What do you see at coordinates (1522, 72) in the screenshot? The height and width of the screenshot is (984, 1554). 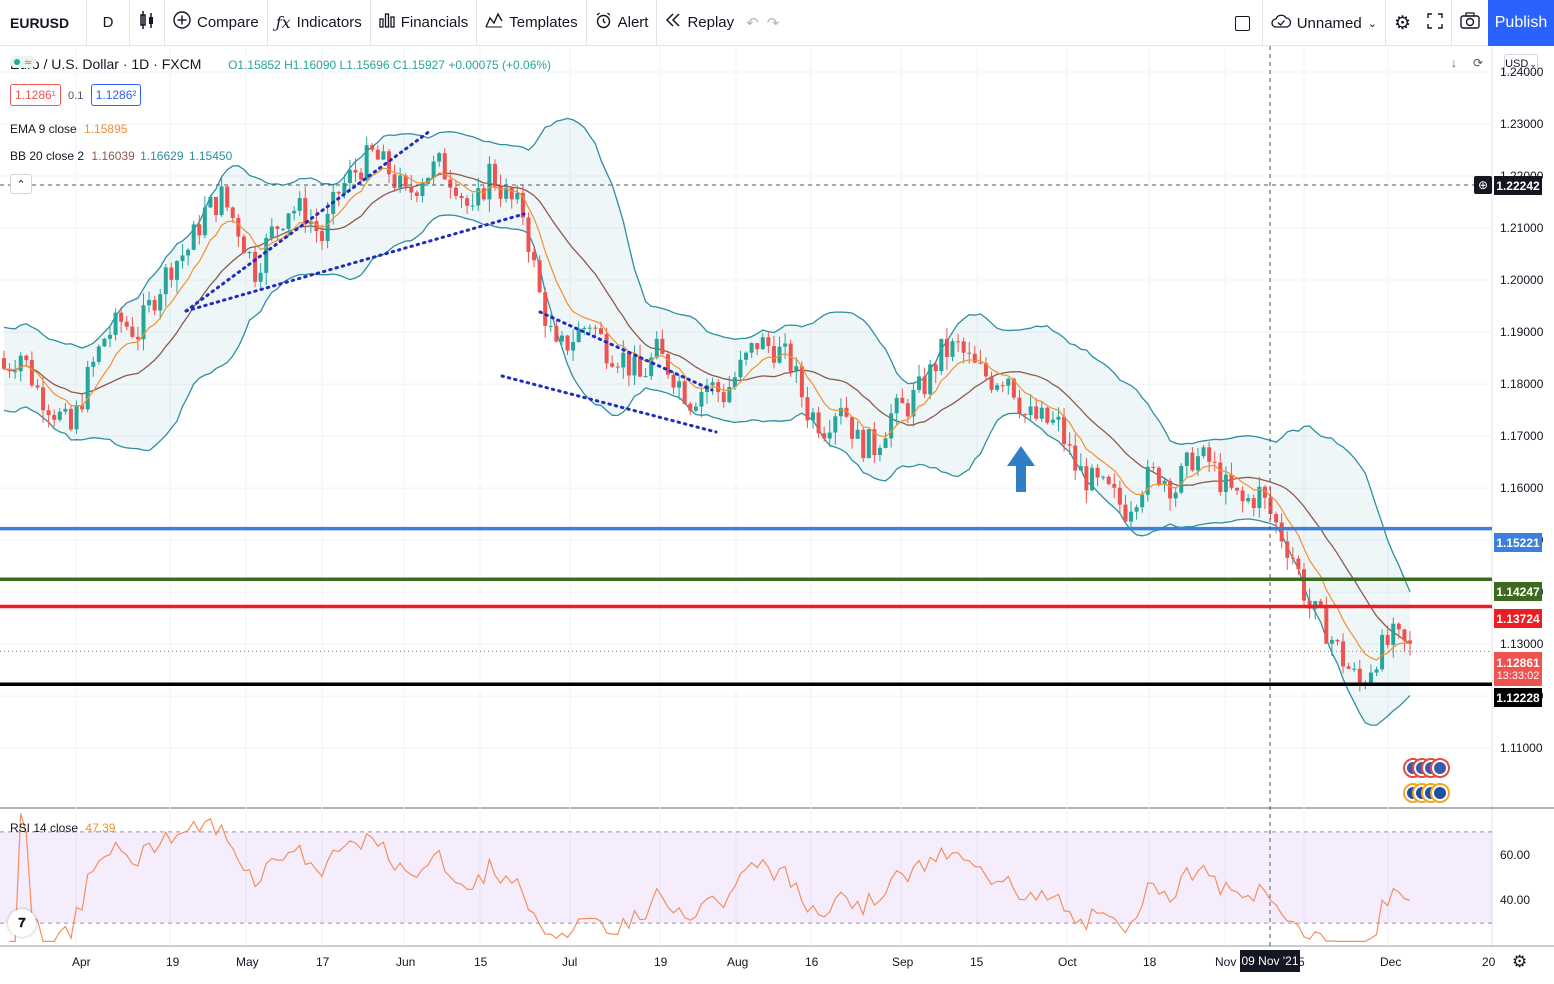 I see `price-tick-label: 1.24000` at bounding box center [1522, 72].